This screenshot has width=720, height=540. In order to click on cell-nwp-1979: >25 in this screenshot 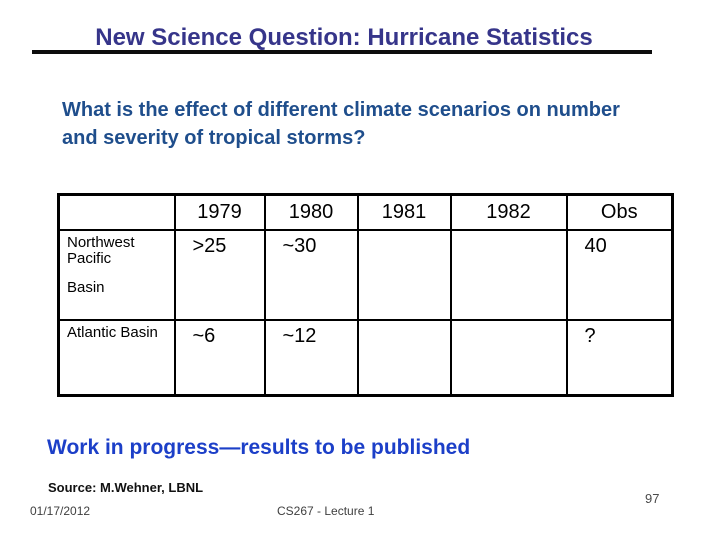, I will do `click(219, 274)`.